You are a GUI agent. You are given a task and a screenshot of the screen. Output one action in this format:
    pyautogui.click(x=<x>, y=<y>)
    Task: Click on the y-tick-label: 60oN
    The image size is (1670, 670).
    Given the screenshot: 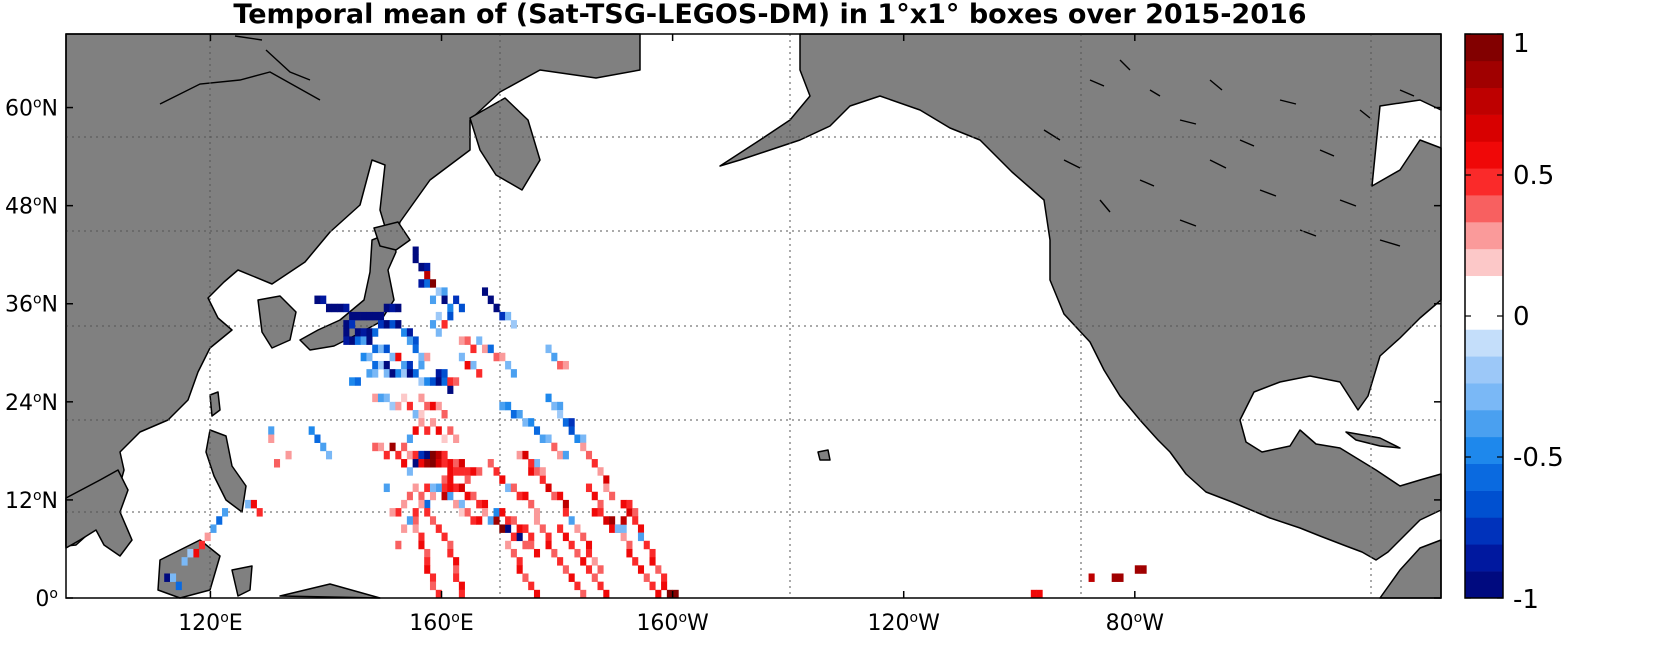 What is the action you would take?
    pyautogui.click(x=31, y=109)
    